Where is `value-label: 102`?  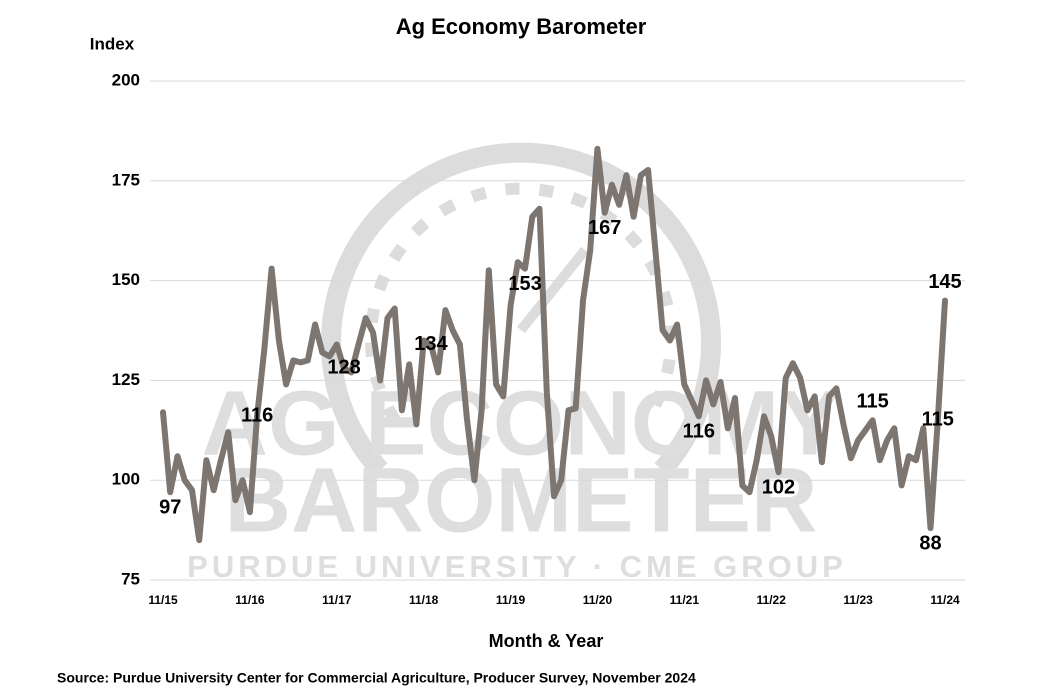 value-label: 102 is located at coordinates (778, 487).